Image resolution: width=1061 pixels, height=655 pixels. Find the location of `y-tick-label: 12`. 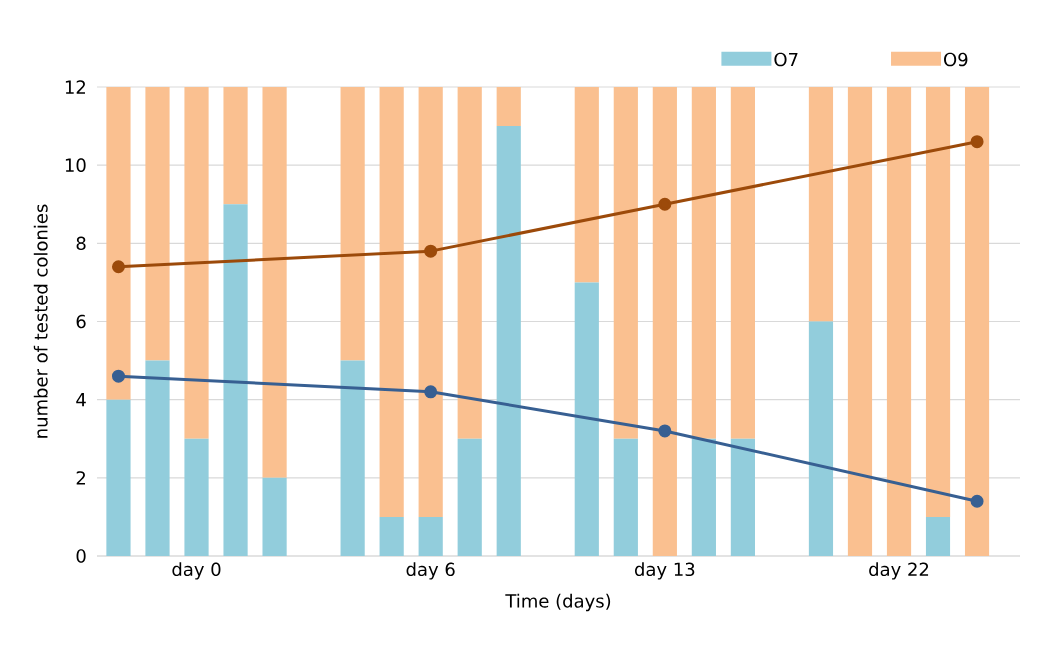

y-tick-label: 12 is located at coordinates (75, 87).